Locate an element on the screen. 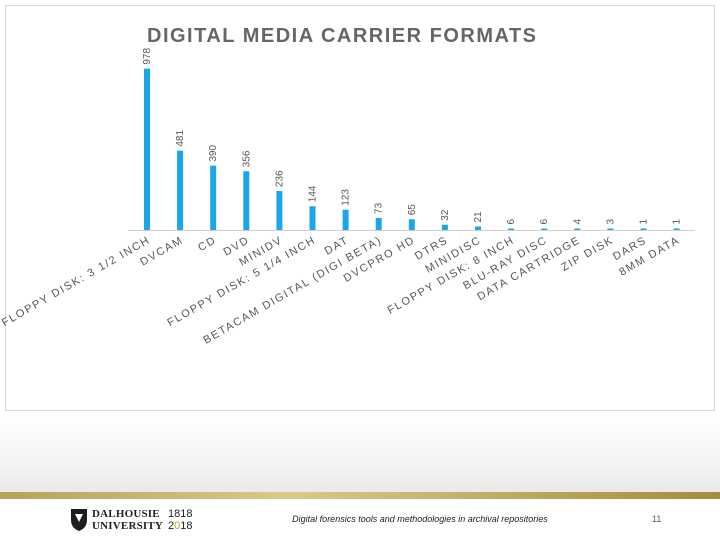 The width and height of the screenshot is (720, 540). value-label-8: 65 is located at coordinates (412, 210).